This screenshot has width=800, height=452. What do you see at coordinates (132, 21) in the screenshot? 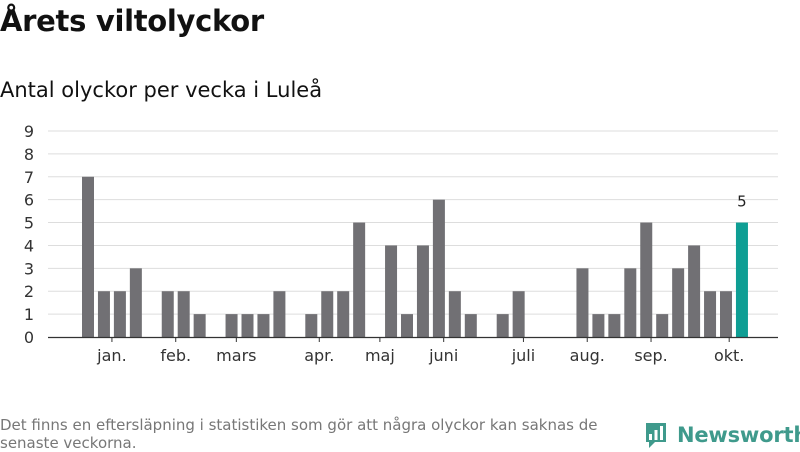
I see `chart-title: Årets viltolyckor` at bounding box center [132, 21].